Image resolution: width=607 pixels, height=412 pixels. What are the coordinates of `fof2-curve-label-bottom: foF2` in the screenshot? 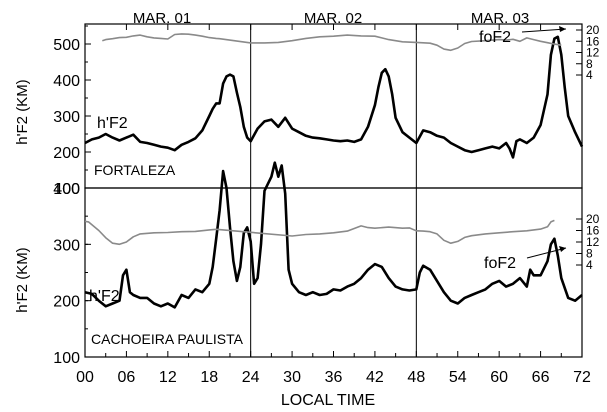 It's located at (500, 263).